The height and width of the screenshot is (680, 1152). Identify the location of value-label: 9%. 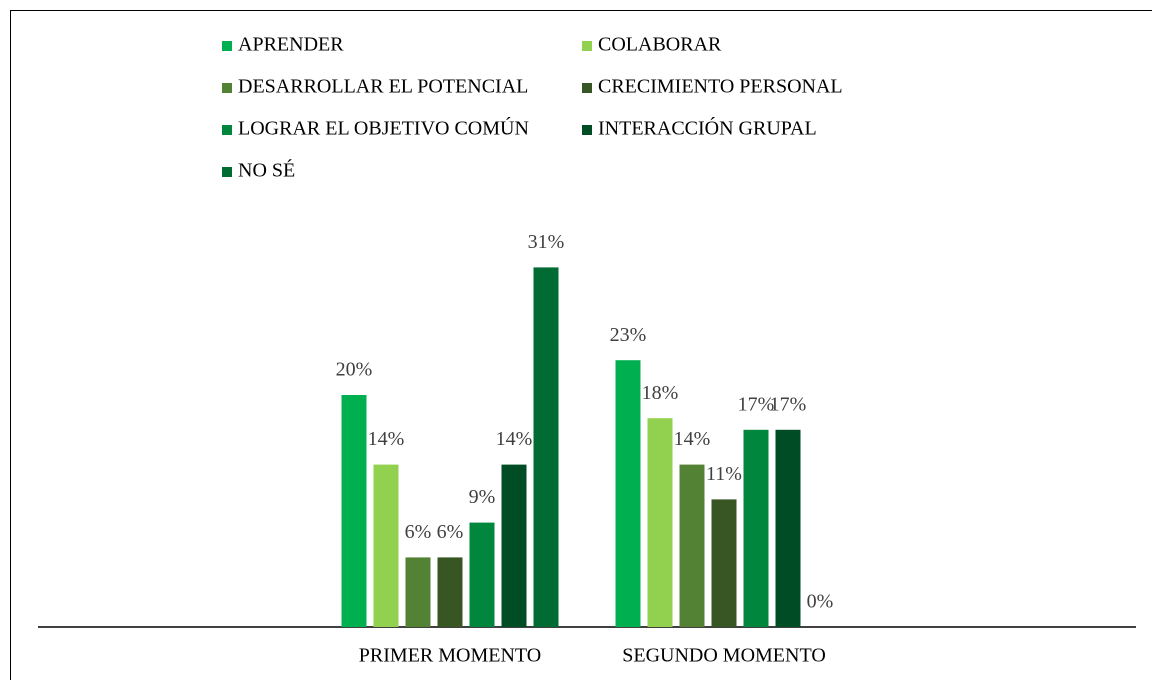
(482, 497).